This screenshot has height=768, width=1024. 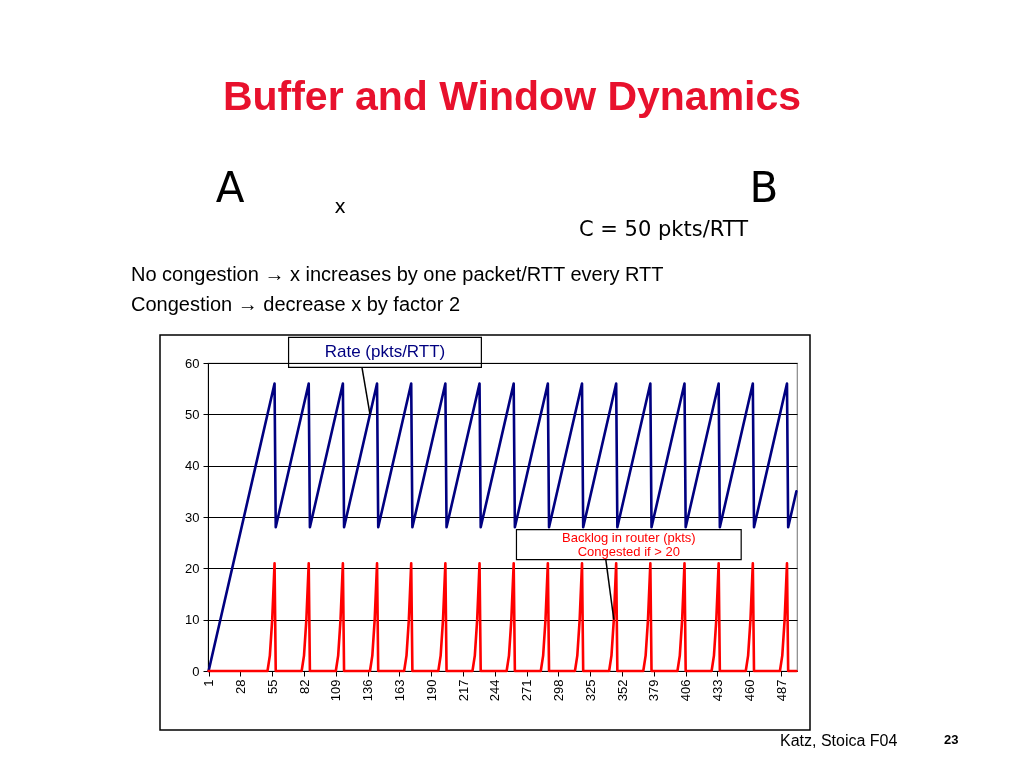 What do you see at coordinates (296, 304) in the screenshot?
I see `text: Congestion → decrease x by factor 2` at bounding box center [296, 304].